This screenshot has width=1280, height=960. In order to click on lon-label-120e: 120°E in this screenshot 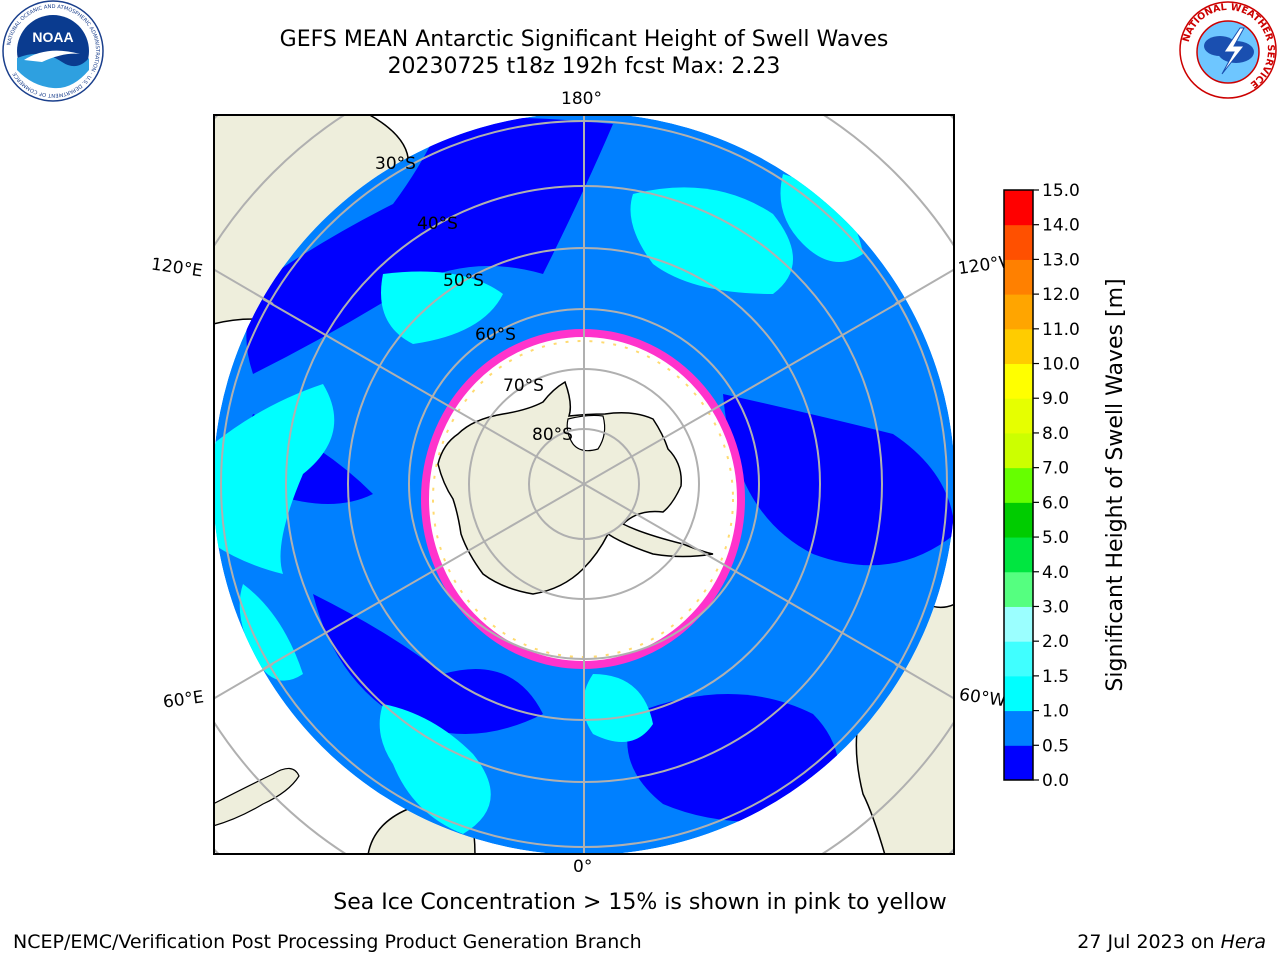, I will do `click(176, 268)`.